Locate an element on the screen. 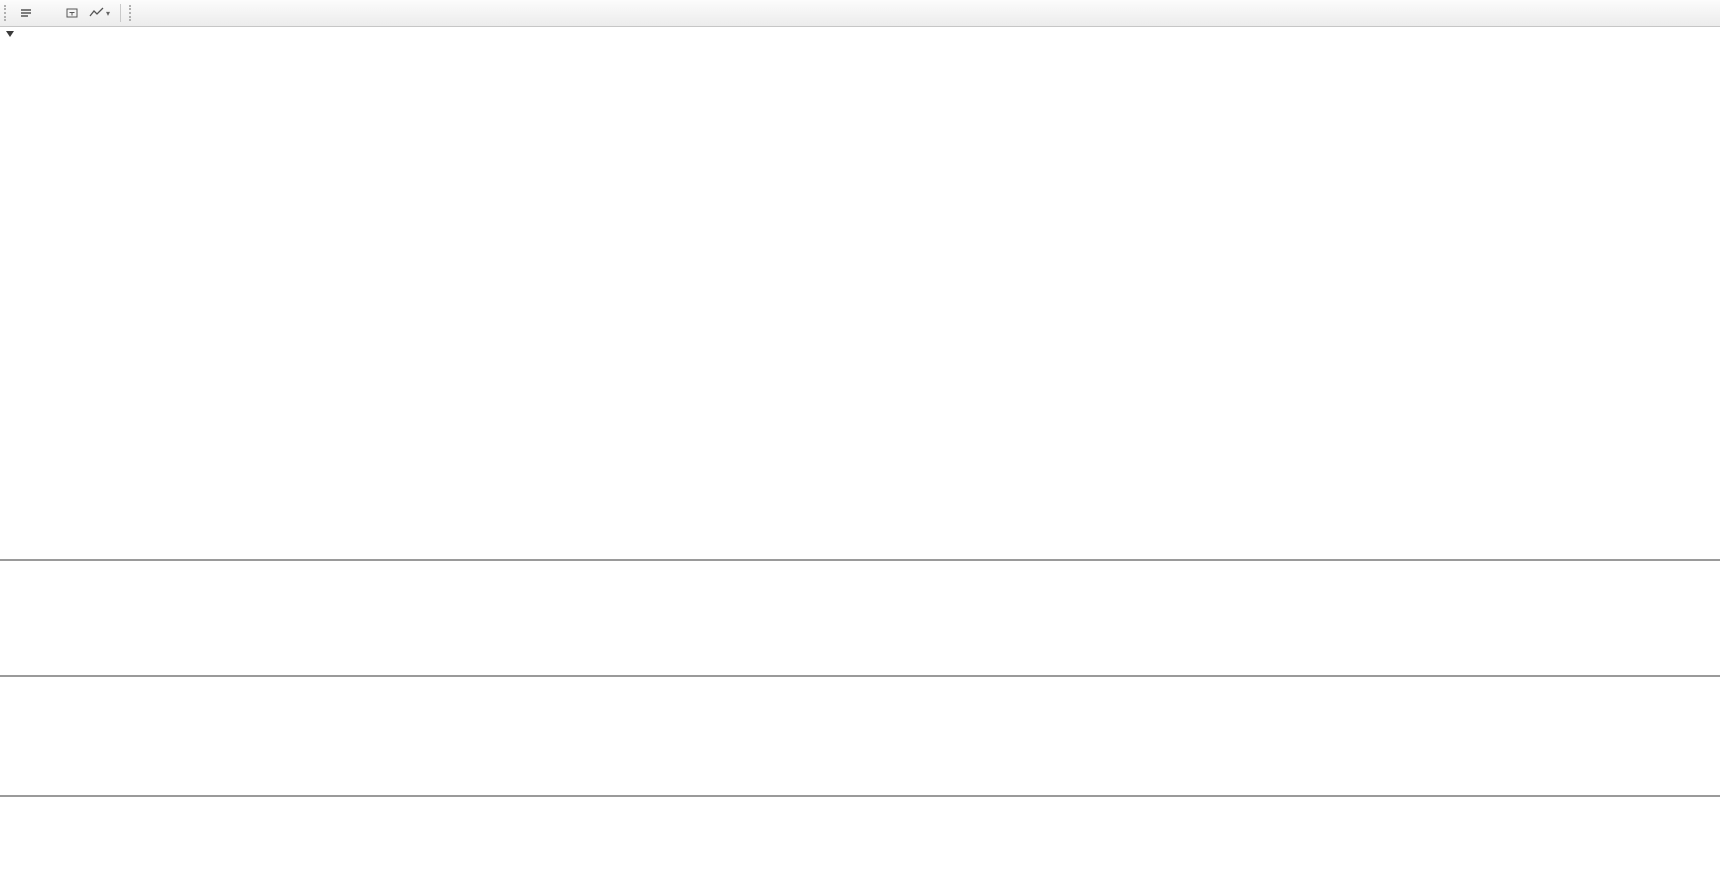 The width and height of the screenshot is (1720, 893). symbol-ohlc-label is located at coordinates (12, 34).